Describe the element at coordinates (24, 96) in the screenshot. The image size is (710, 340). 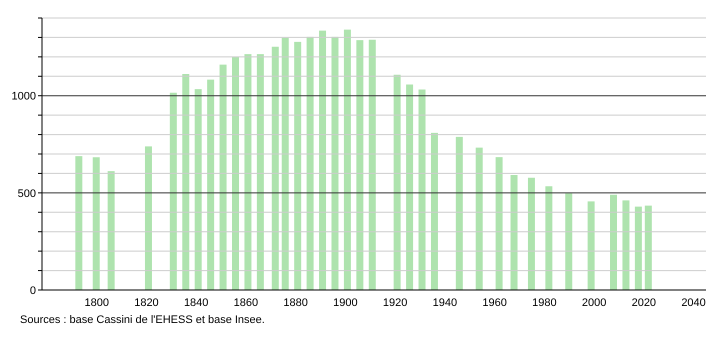
I see `y-tick-label: 1000` at that location.